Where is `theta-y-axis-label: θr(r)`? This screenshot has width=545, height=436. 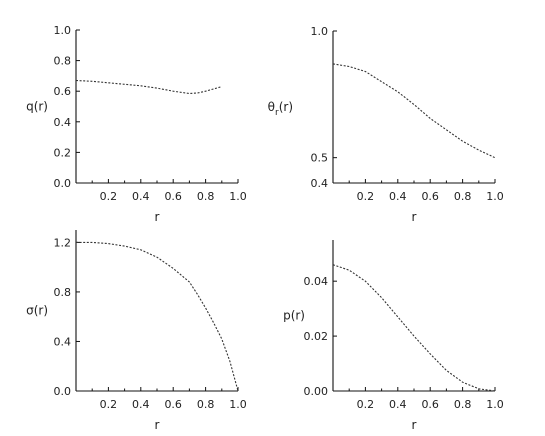
theta-y-axis-label: θr(r) is located at coordinates (280, 109).